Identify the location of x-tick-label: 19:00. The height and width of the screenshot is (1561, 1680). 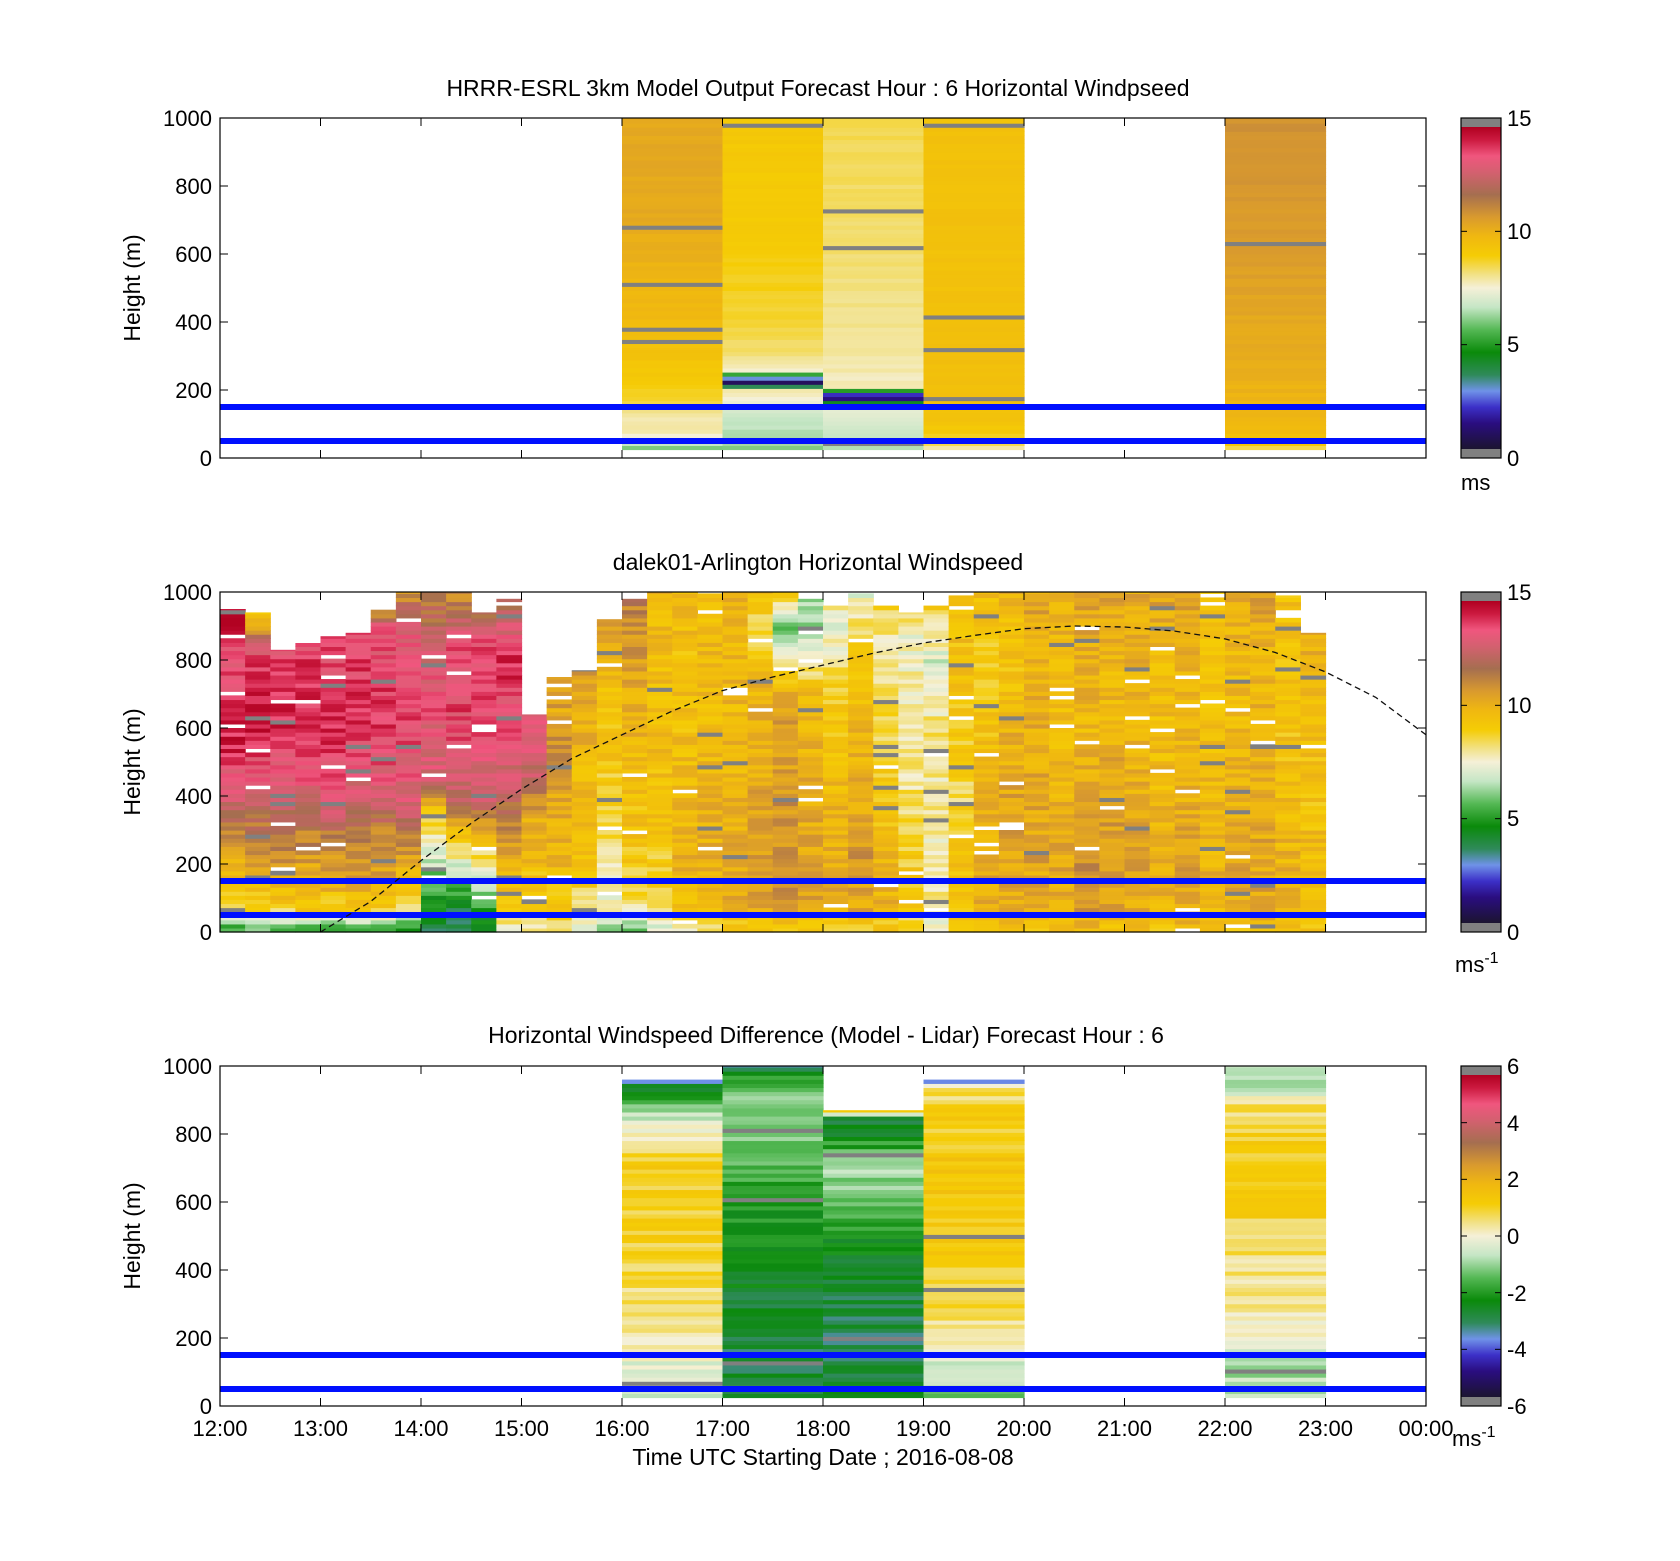
(923, 1428).